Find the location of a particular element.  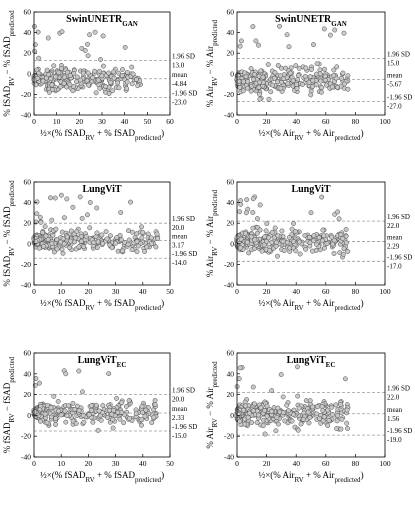

lower-line-value: -19.0 is located at coordinates (394, 440).